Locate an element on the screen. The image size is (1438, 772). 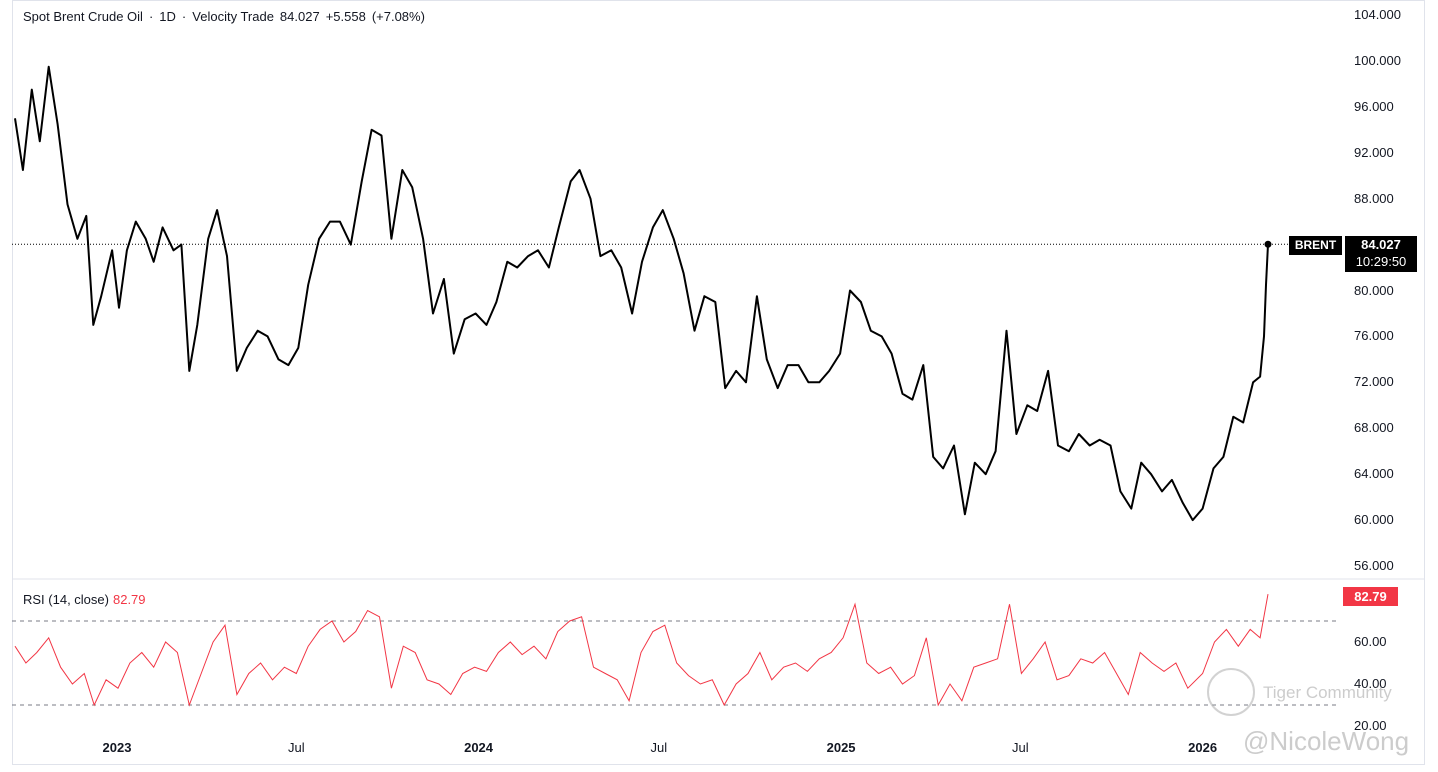
last-price: 84.027 is located at coordinates (299, 16).